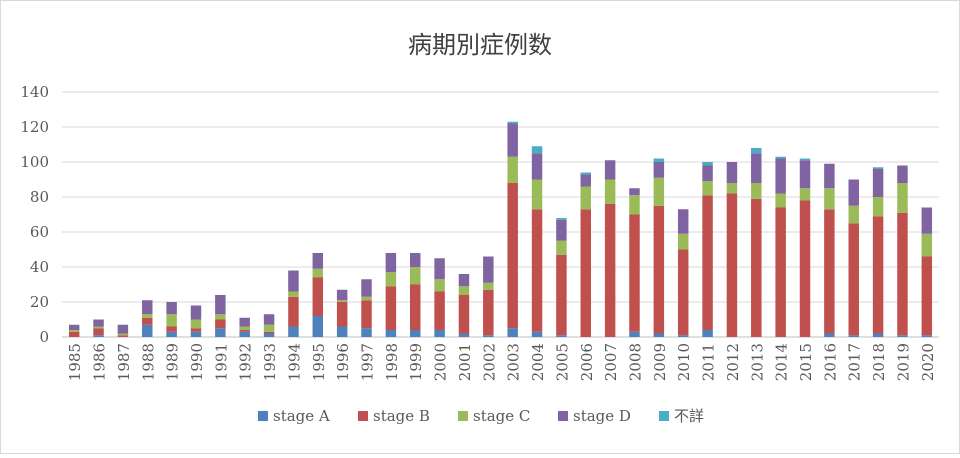  I want to click on x-tick-label: 1998, so click(392, 362).